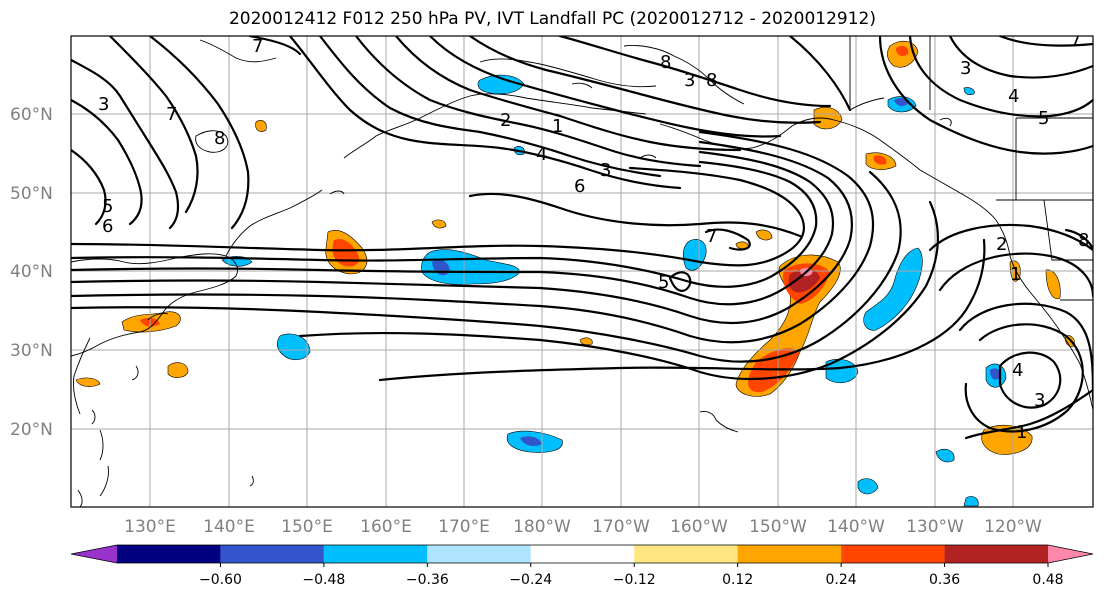  I want to click on colorbar-tick-label: −0.60, so click(220, 580).